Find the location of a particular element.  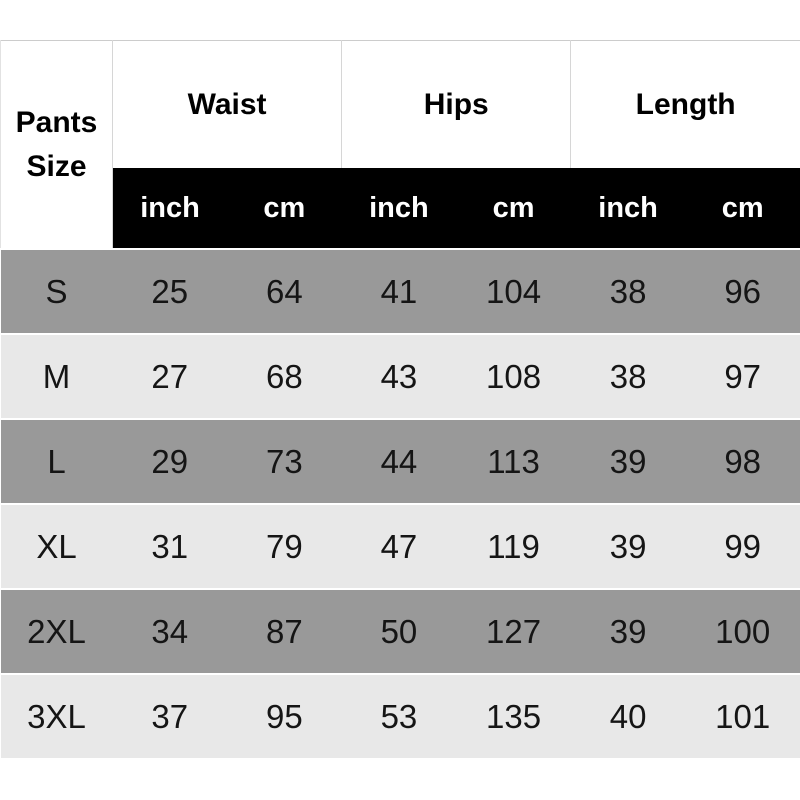

unit-header-length-cm: cm is located at coordinates (742, 208).